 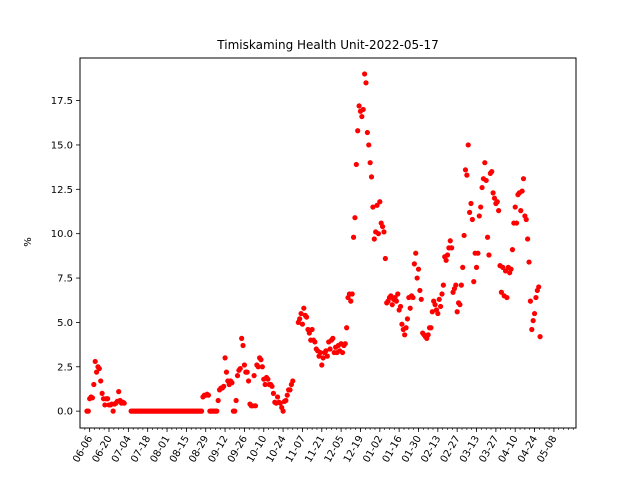 I want to click on y-axis: 0.0 2.5 5.0 7.5 10.0 12.5 15.0 17.5, so click(x=65, y=257).